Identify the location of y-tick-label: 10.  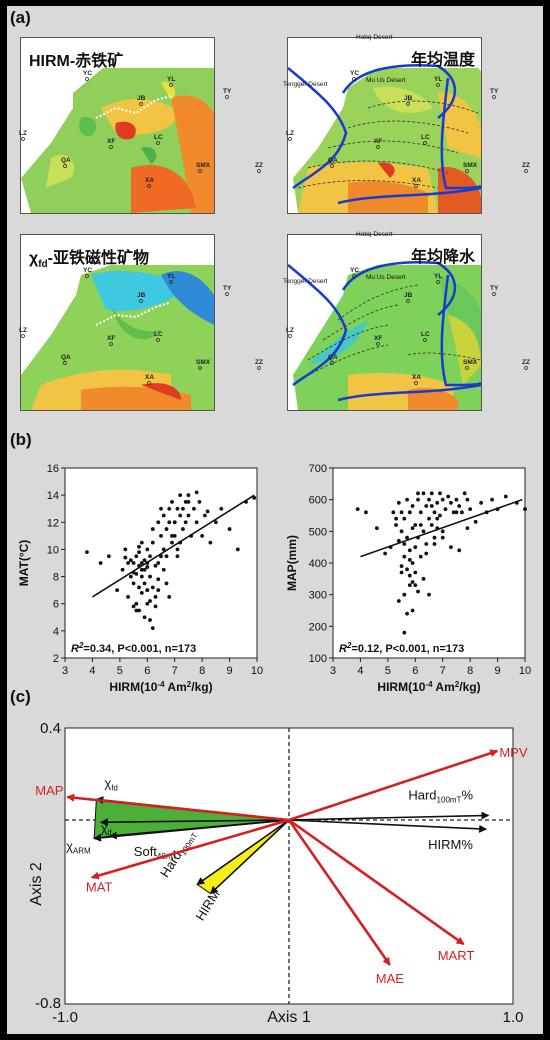
(53, 550).